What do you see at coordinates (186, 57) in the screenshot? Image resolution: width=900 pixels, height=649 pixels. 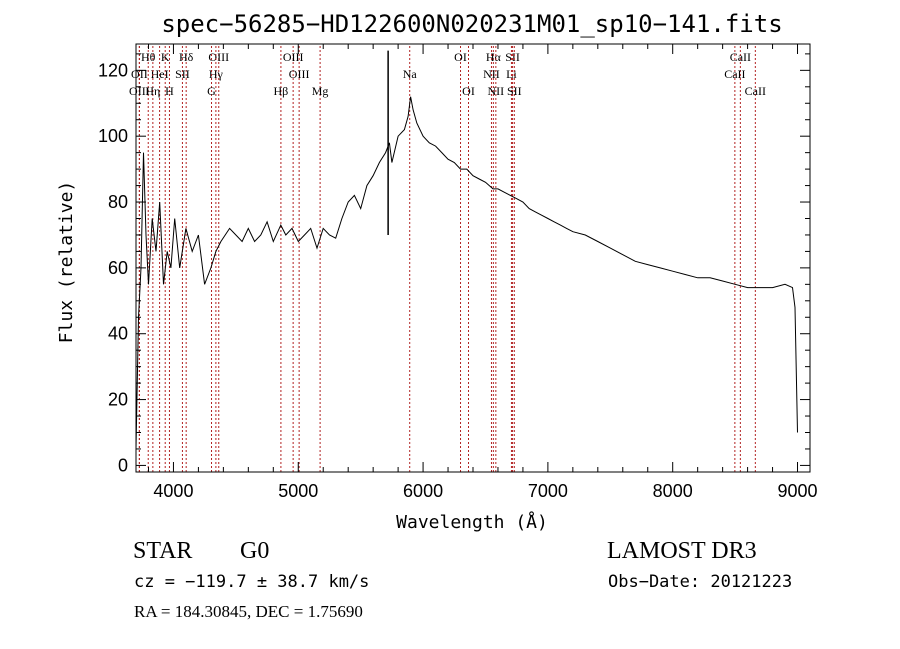 I see `line-marker-label: Hδ` at bounding box center [186, 57].